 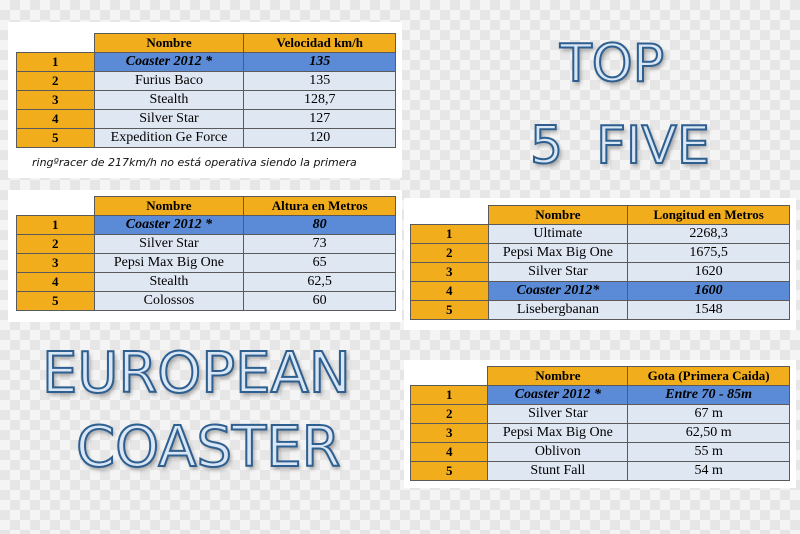 What do you see at coordinates (319, 138) in the screenshot?
I see `value-cell: 120` at bounding box center [319, 138].